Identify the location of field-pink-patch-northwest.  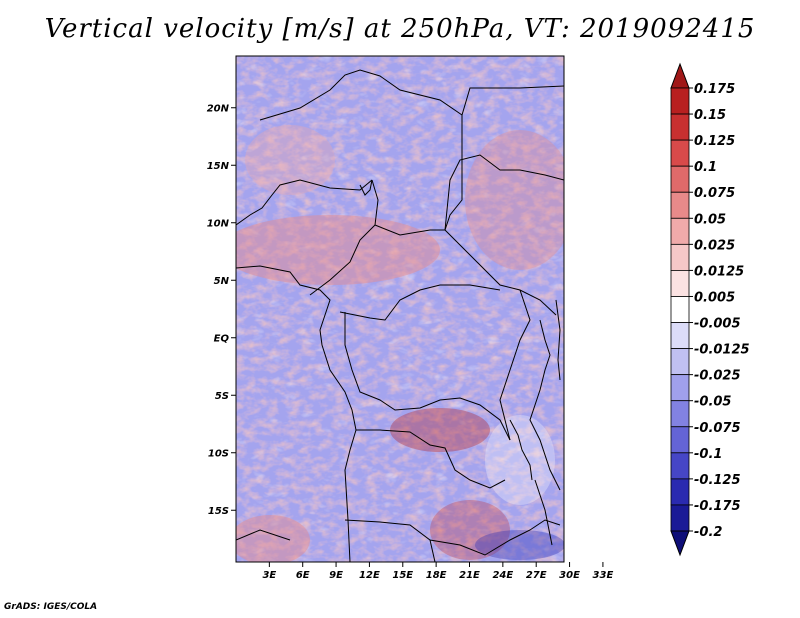
(290, 160).